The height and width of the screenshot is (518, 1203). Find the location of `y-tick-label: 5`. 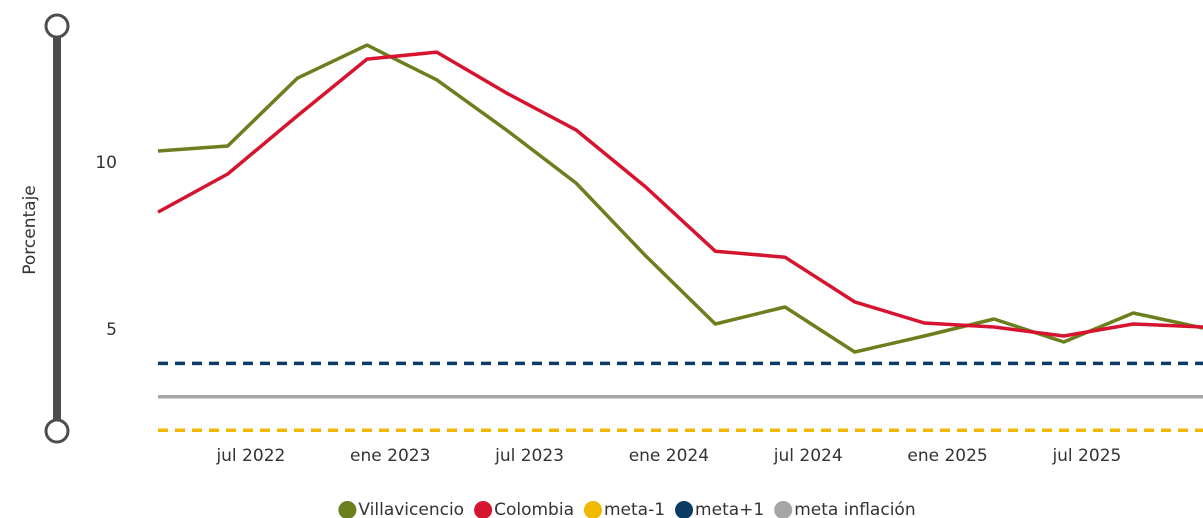

y-tick-label: 5 is located at coordinates (111, 330).